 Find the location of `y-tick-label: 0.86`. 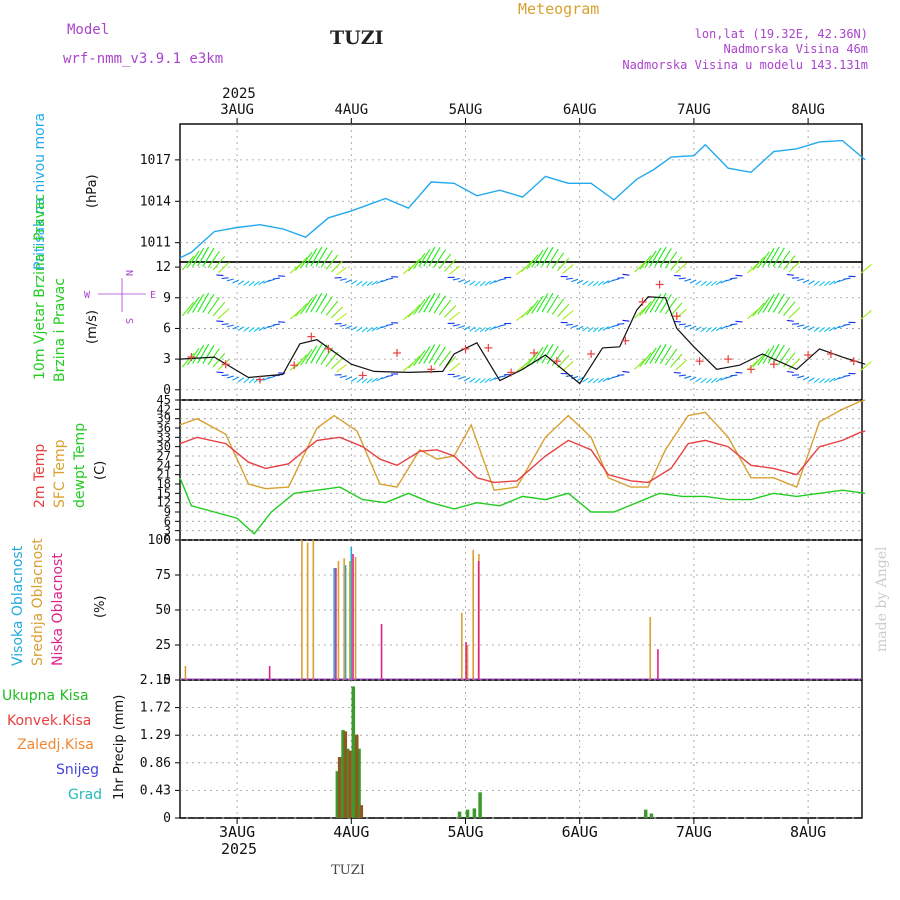

y-tick-label: 0.86 is located at coordinates (155, 763).